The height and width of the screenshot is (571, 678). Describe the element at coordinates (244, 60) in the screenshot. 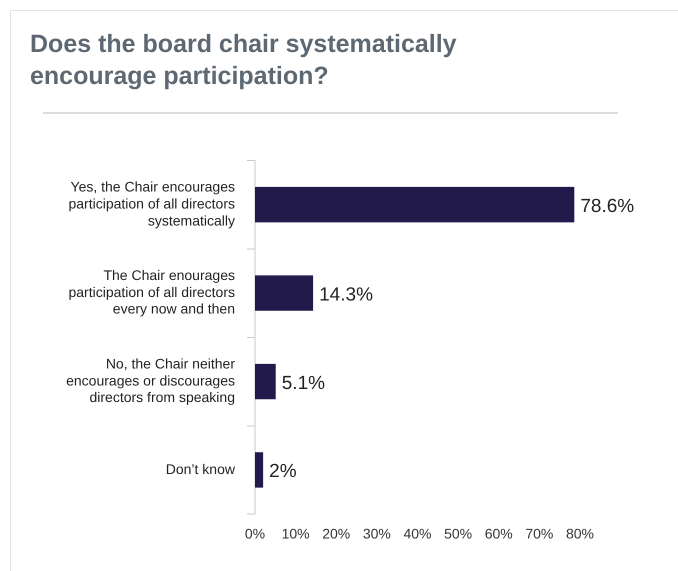

I see `chart-title: Does the board chair systematically encourage participation?` at that location.